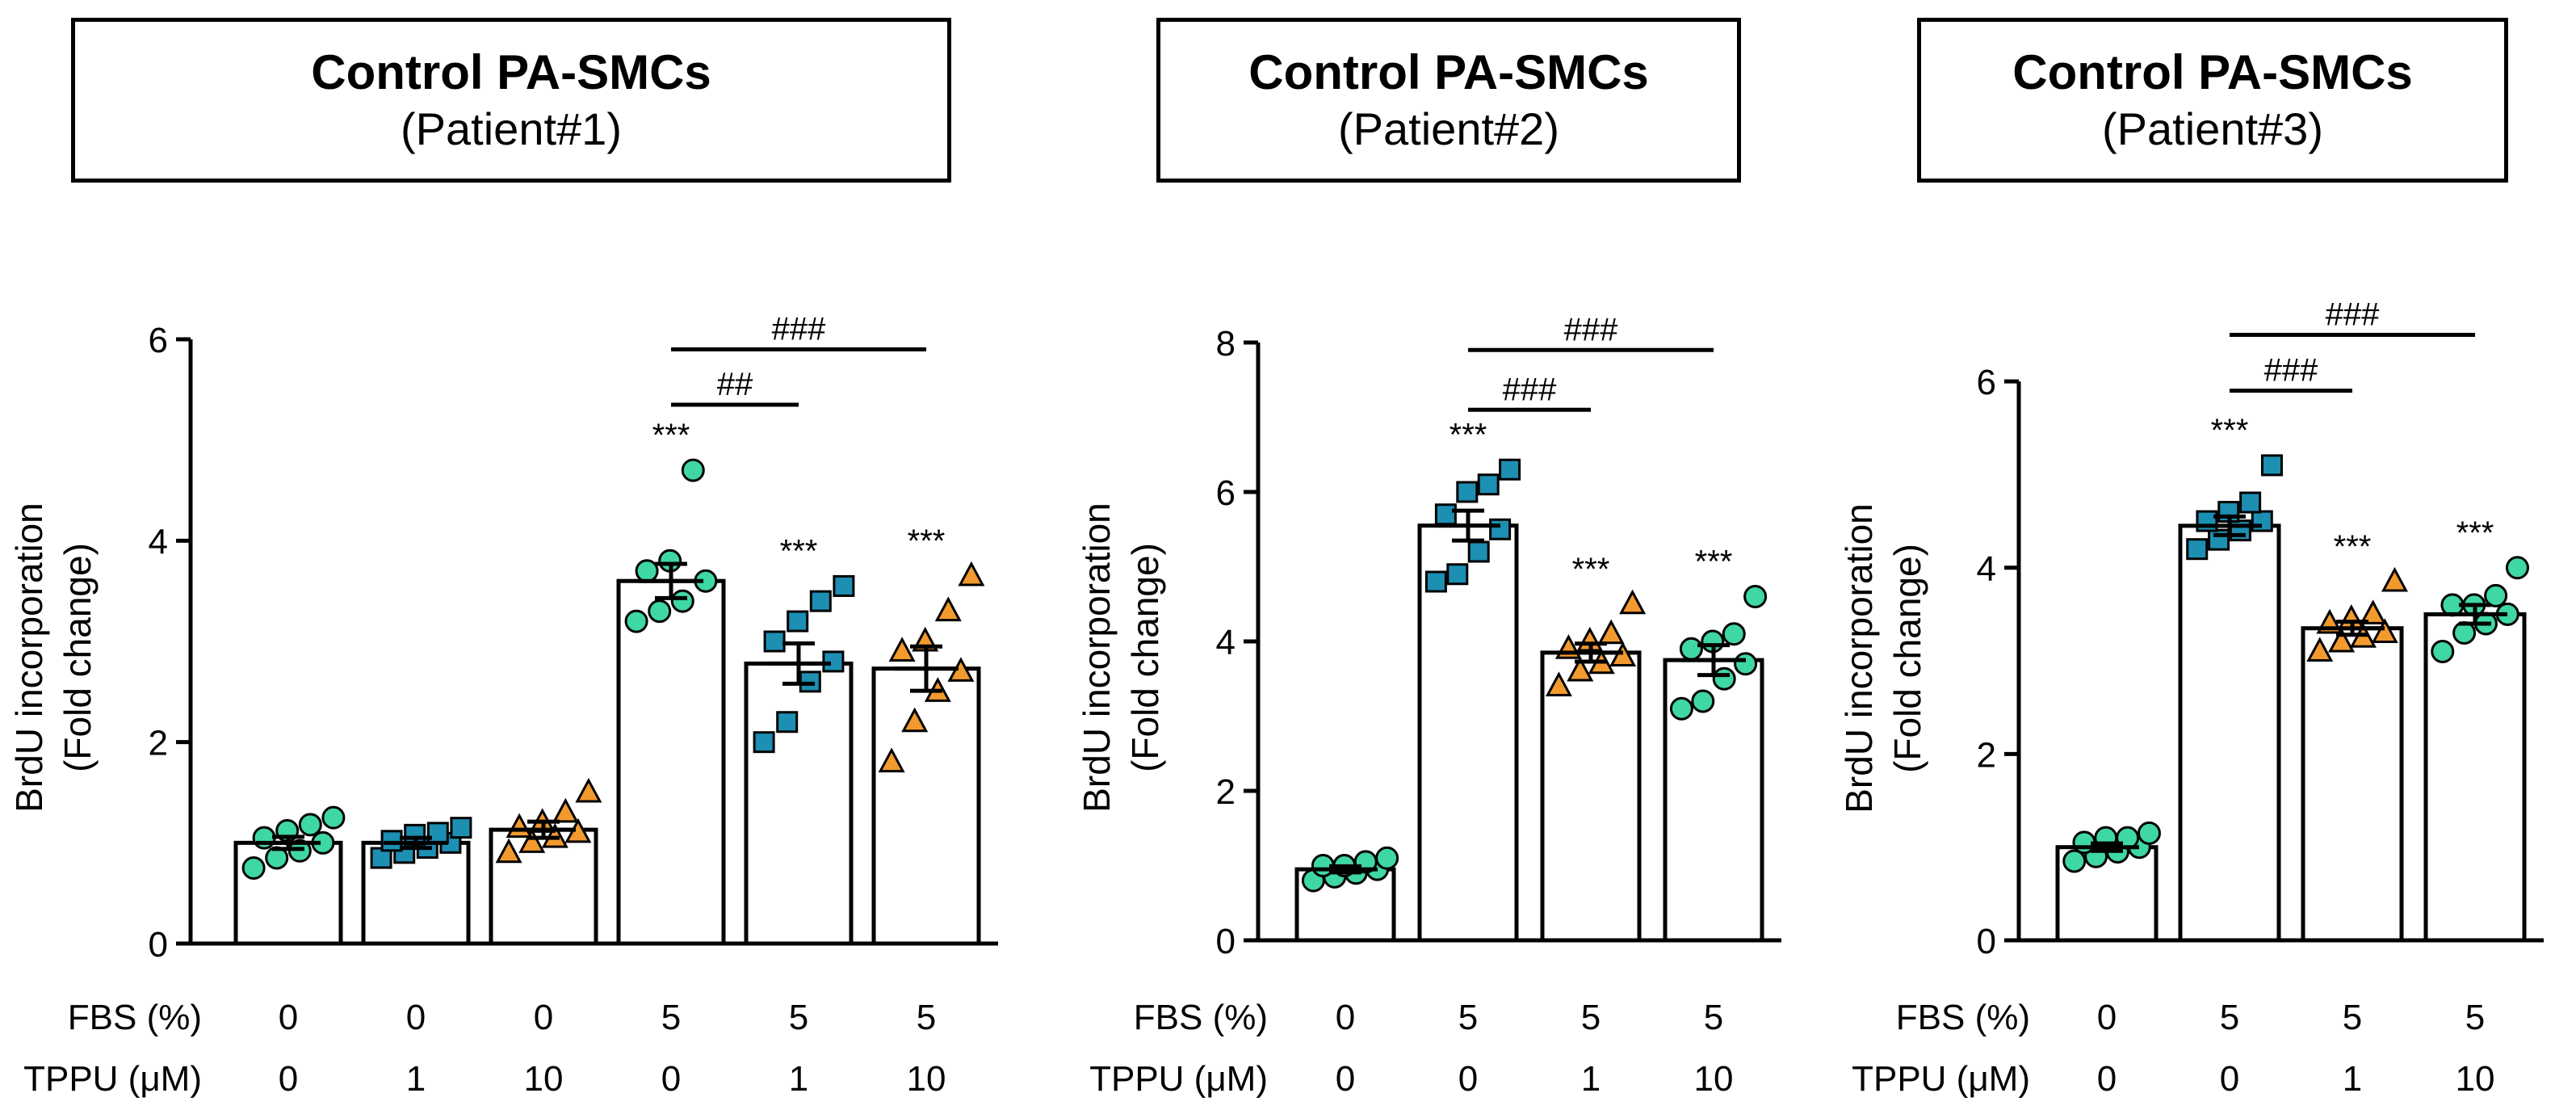 Image resolution: width=2576 pixels, height=1114 pixels. What do you see at coordinates (2212, 128) in the screenshot?
I see `panel-3-subtitle: (Patient#3)` at bounding box center [2212, 128].